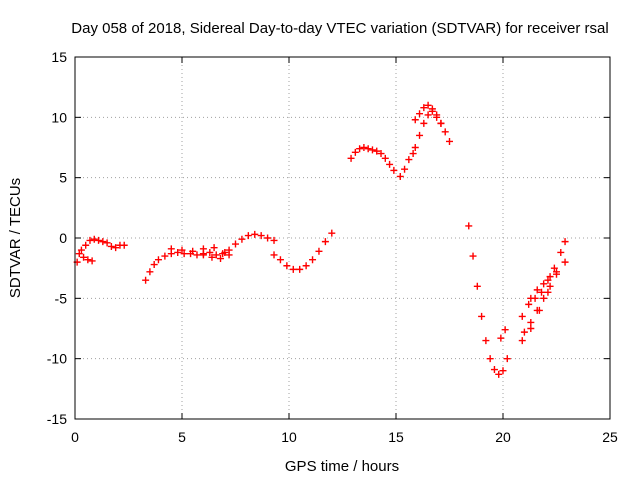  I want to click on y-axis-label: SDTVAR / TECUs, so click(15, 238).